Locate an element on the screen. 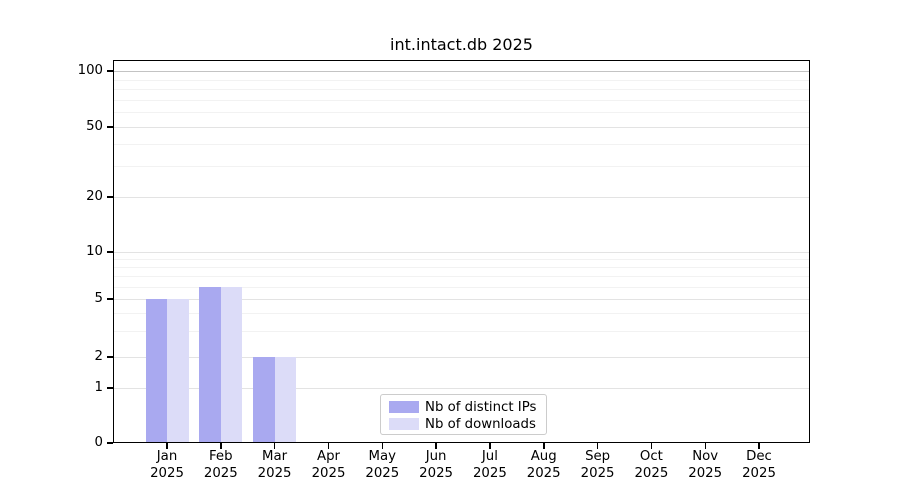 This screenshot has height=500, width=900. month-label: May is located at coordinates (382, 456).